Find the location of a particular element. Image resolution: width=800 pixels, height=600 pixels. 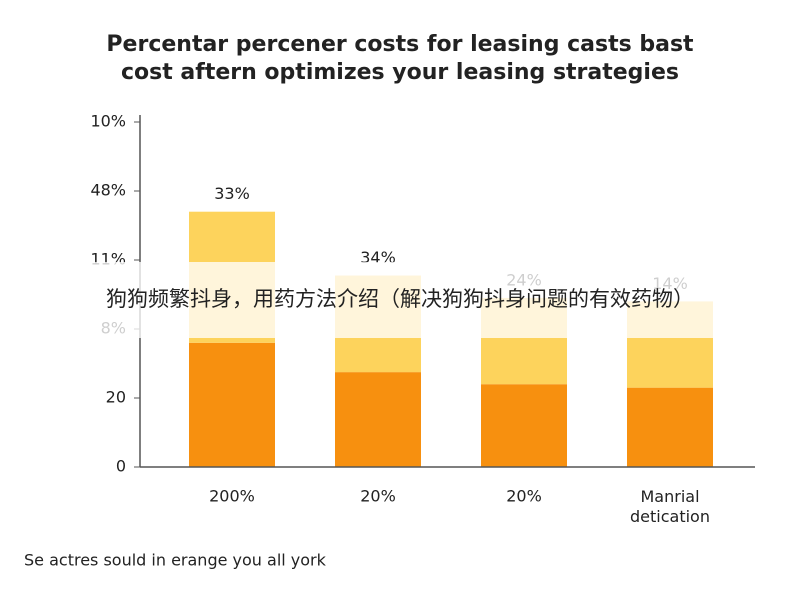

y-tick-label: 0 is located at coordinates (121, 466).